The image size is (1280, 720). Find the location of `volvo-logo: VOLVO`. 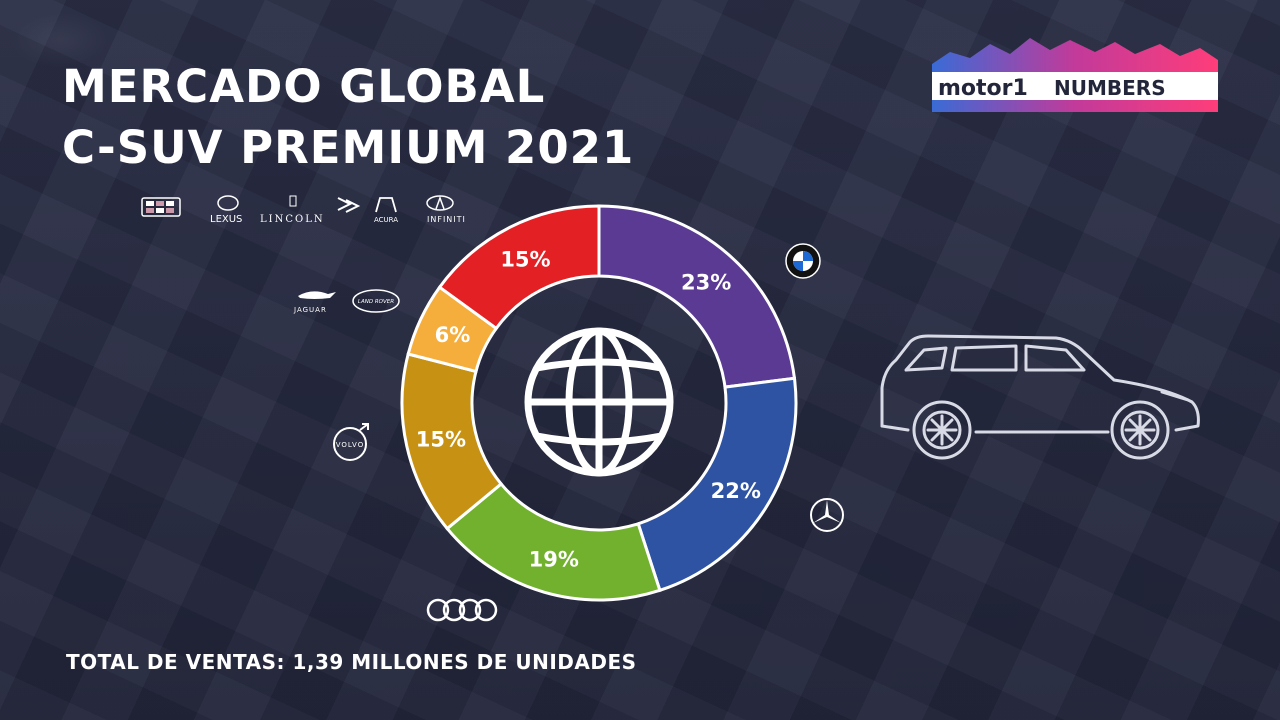

volvo-logo: VOLVO is located at coordinates (351, 443).